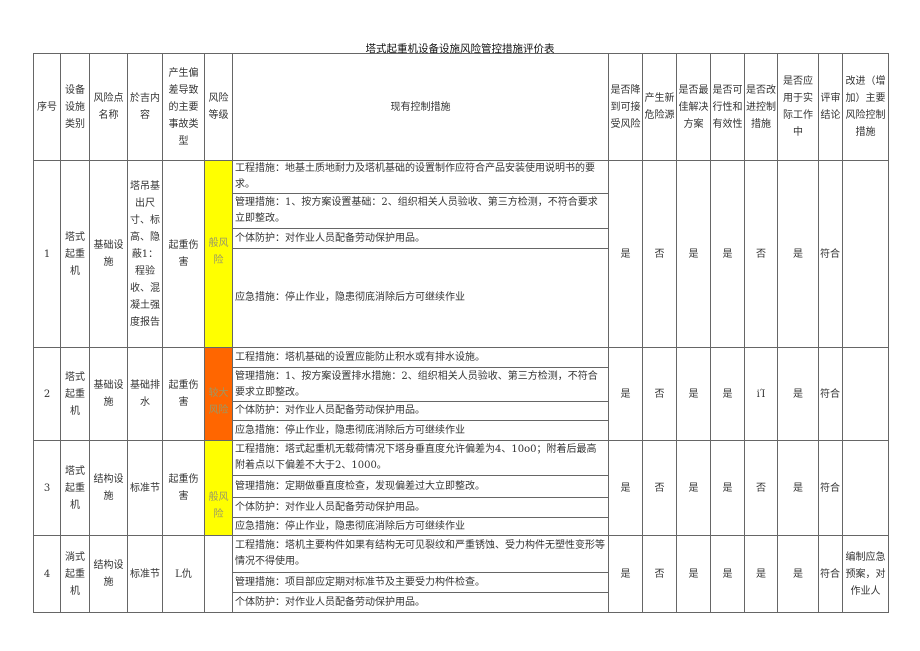  Describe the element at coordinates (761, 394) in the screenshot. I see `improve-control: iΊ` at that location.